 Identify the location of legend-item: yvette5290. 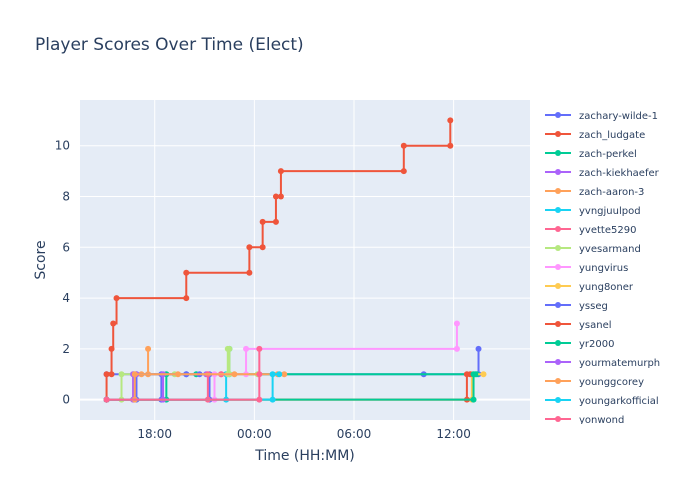
(590, 230).